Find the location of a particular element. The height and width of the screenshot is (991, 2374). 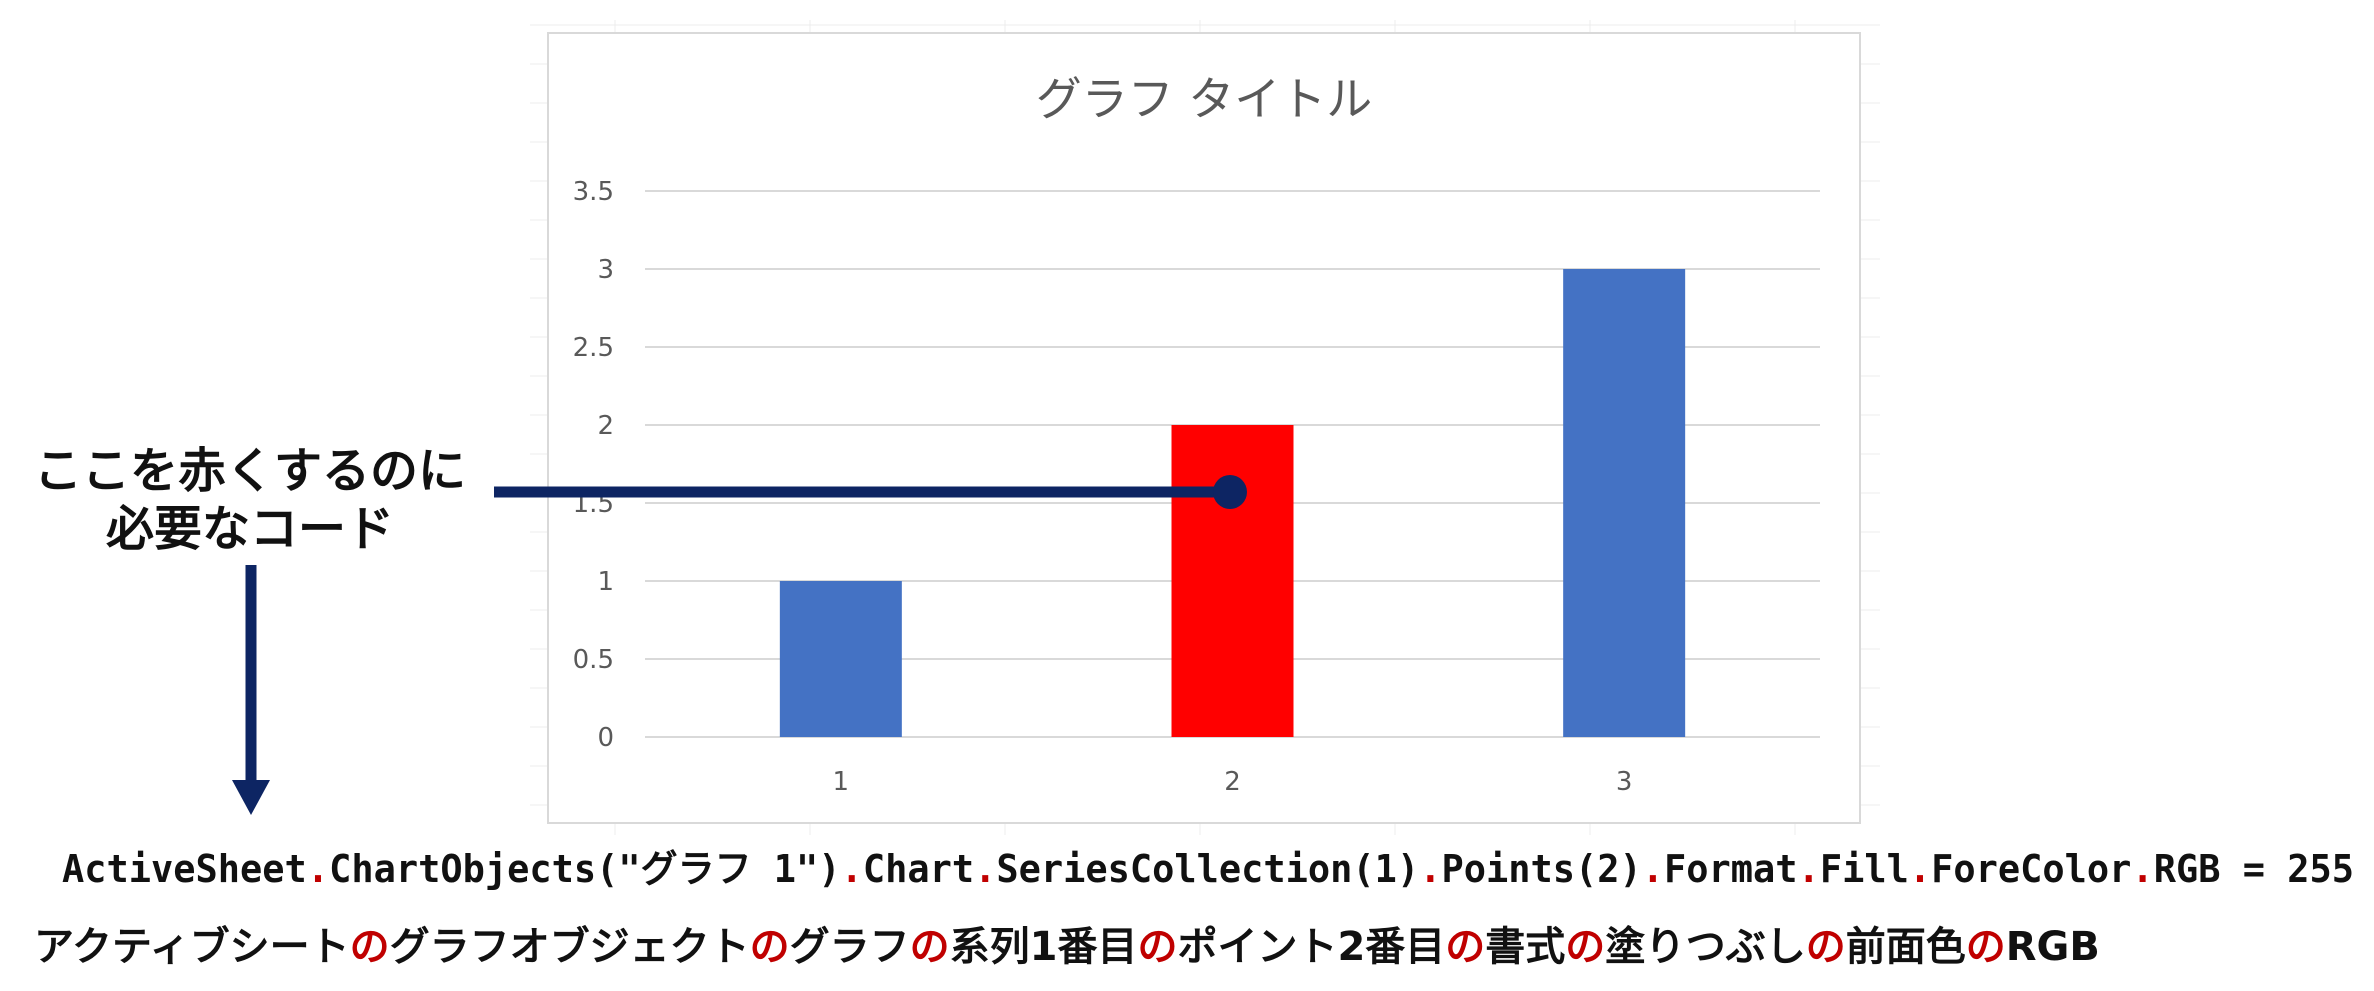

text-segment: Format is located at coordinates (1731, 869).